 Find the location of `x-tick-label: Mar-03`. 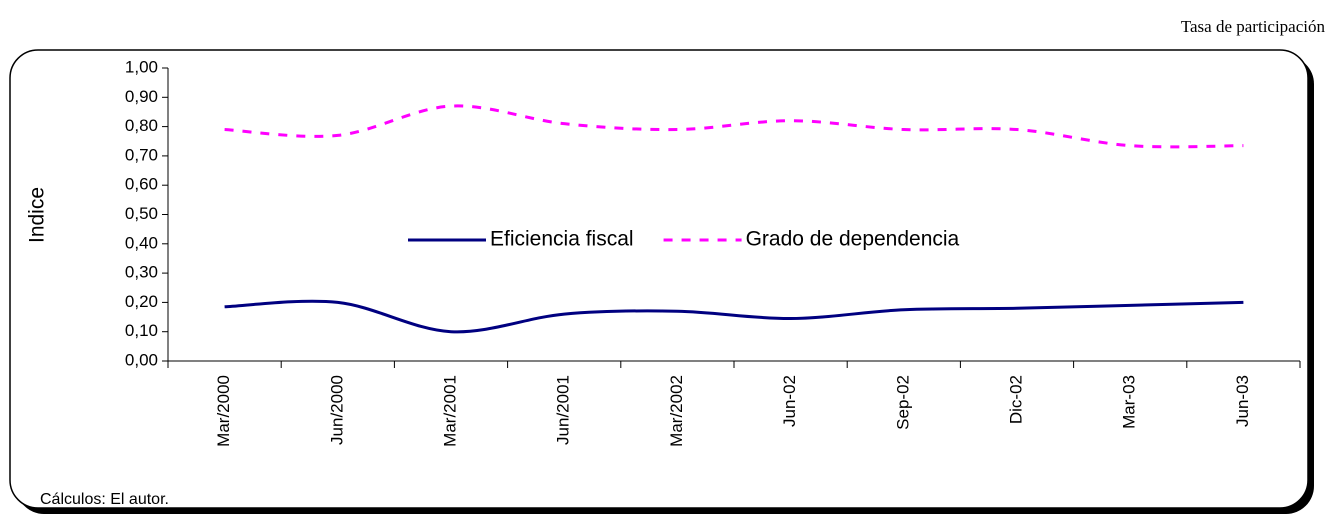

x-tick-label: Mar-03 is located at coordinates (1129, 402).